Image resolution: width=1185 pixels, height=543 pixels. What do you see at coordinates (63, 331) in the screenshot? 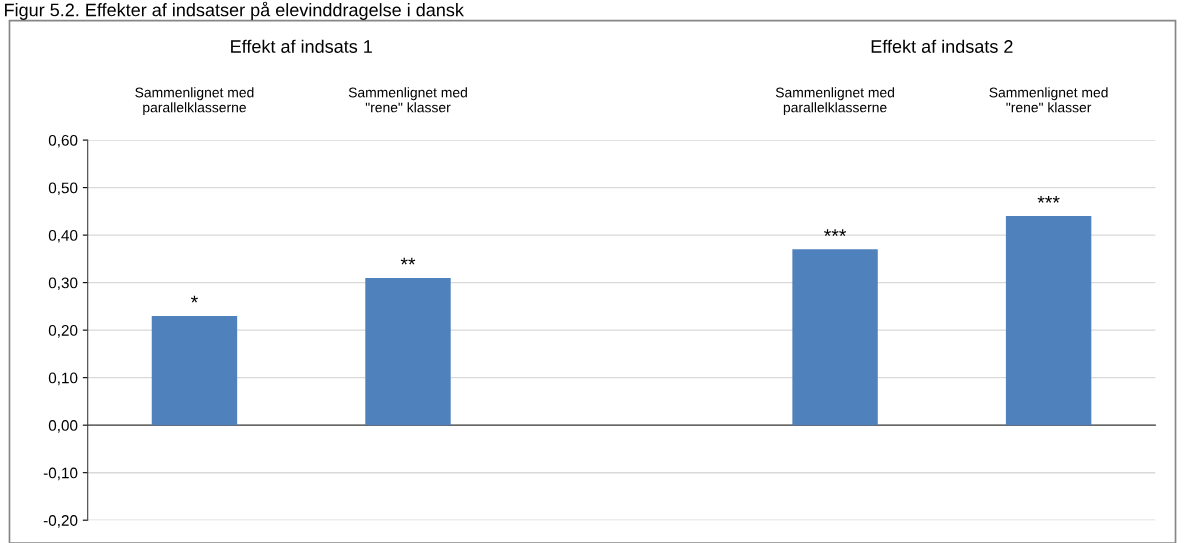
I see `y-tick-label: 0,20` at bounding box center [63, 331].